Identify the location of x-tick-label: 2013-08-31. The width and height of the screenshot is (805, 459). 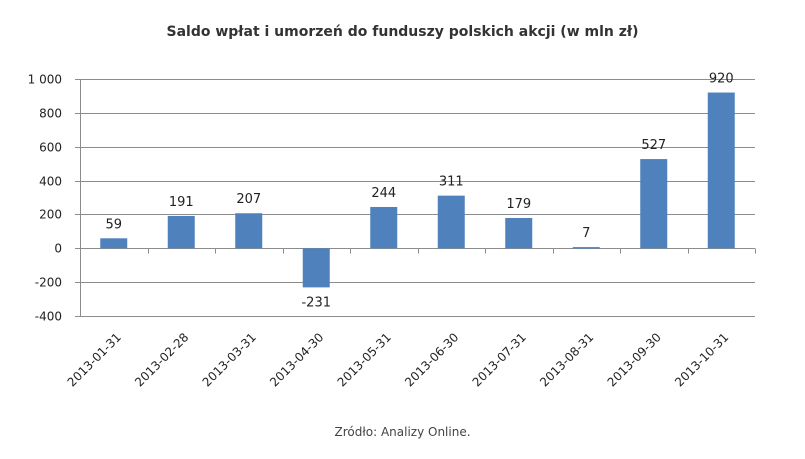
(566, 359).